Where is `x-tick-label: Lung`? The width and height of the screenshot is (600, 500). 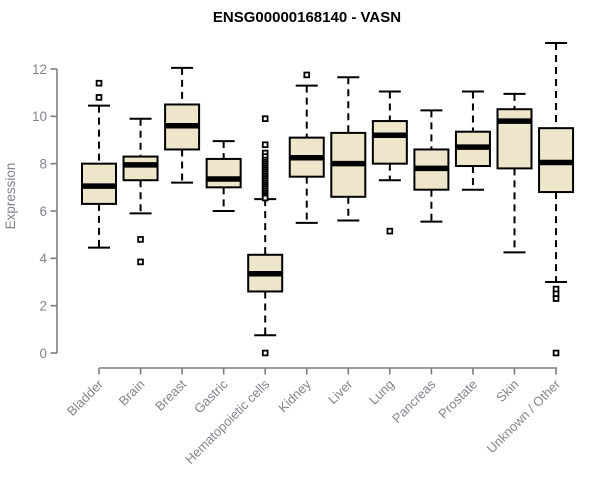
x-tick-label: Lung is located at coordinates (381, 392).